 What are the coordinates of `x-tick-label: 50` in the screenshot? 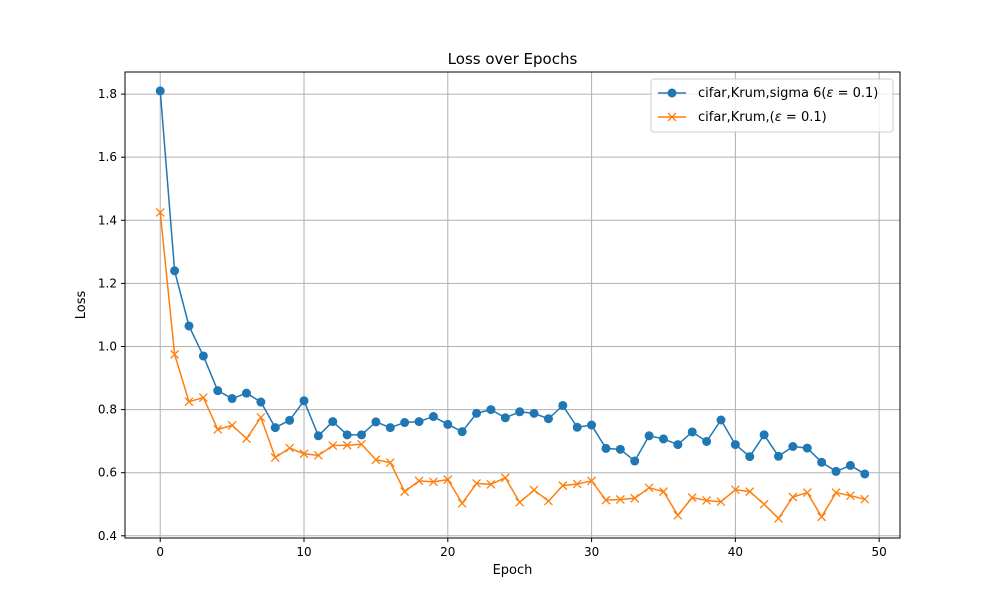 It's located at (879, 552).